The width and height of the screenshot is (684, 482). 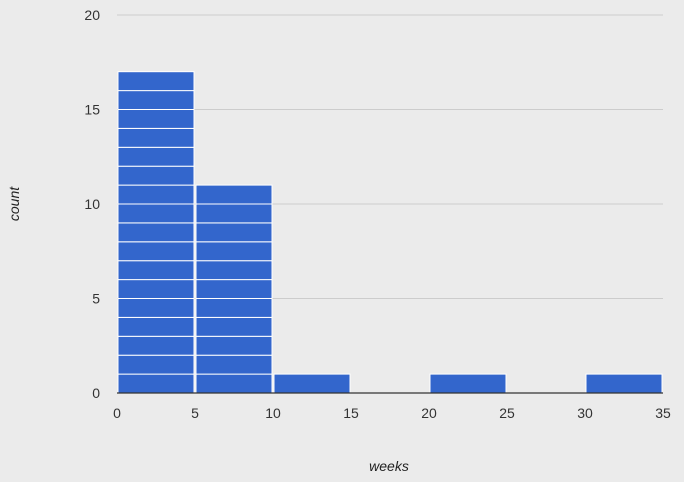 What do you see at coordinates (92, 15) in the screenshot?
I see `y-tick-label-20: 20` at bounding box center [92, 15].